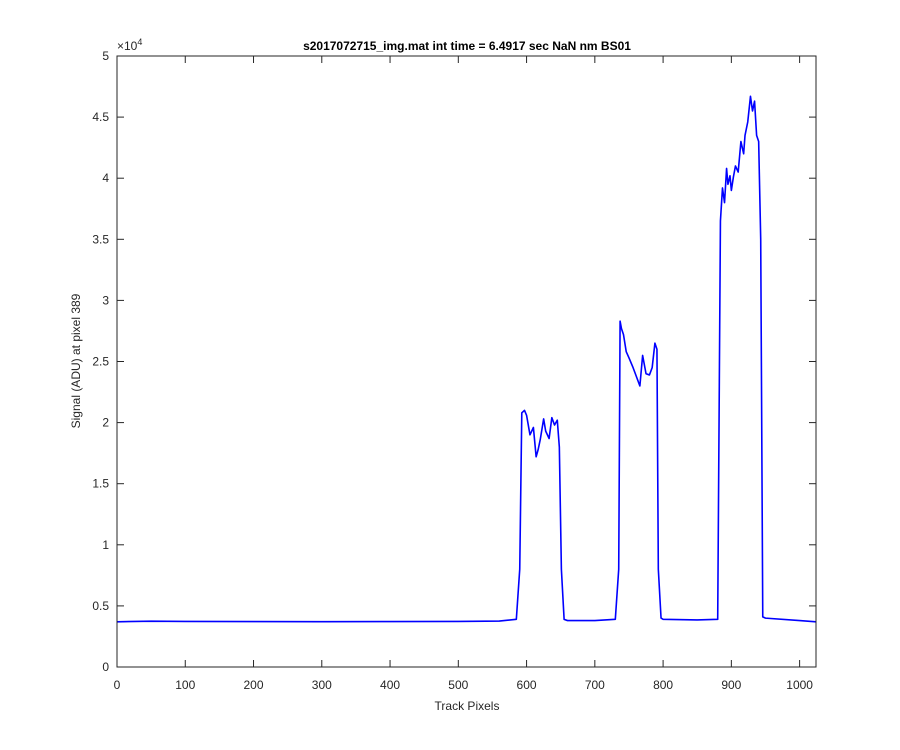 The width and height of the screenshot is (900, 750). Describe the element at coordinates (117, 685) in the screenshot. I see `x-tick-label: 0` at that location.